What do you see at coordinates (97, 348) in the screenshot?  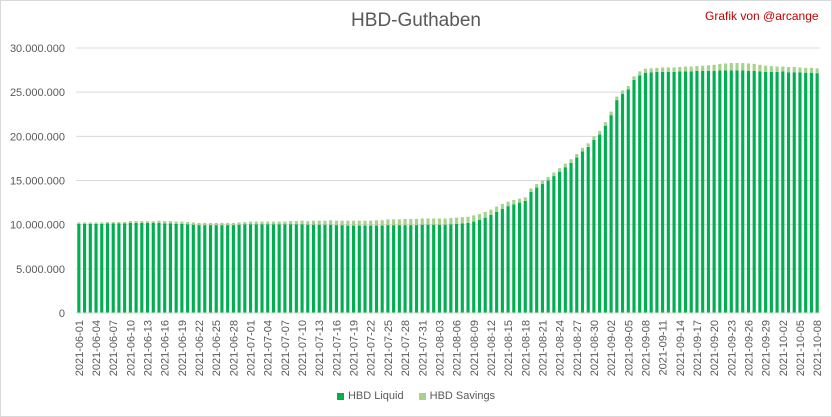 I see `x-tick-label: 2021-06-04` at bounding box center [97, 348].